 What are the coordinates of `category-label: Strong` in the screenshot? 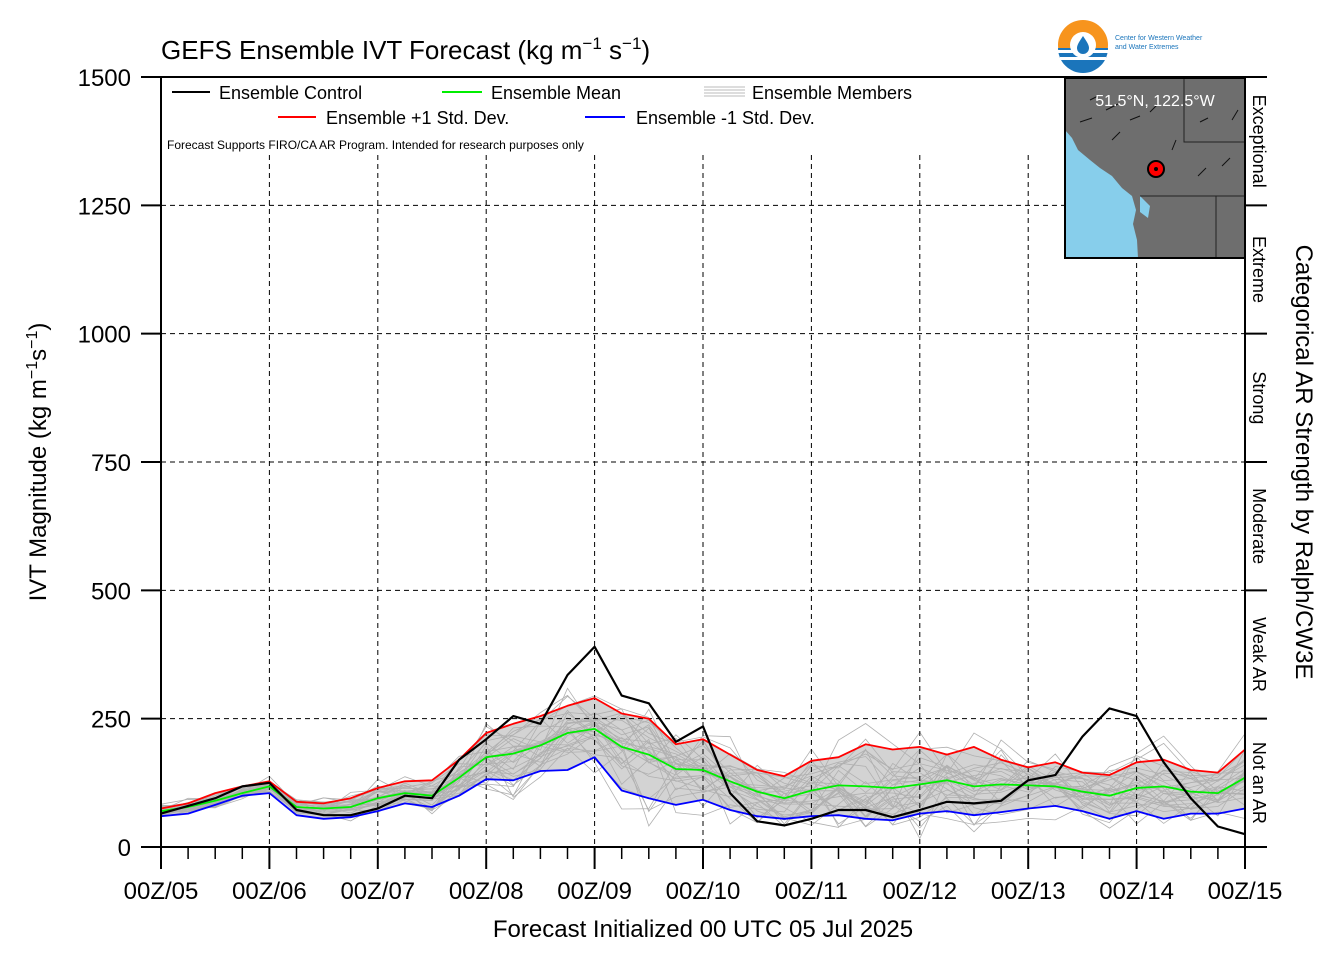 It's located at (1259, 397).